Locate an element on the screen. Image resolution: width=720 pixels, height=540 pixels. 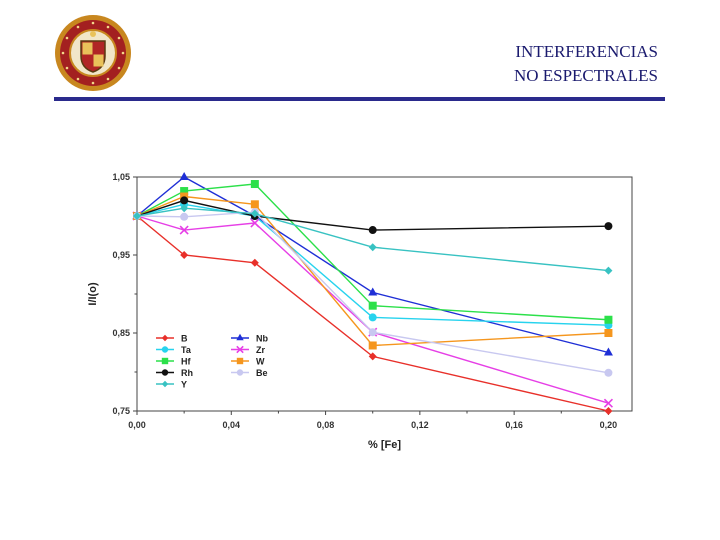
x-tick-label: 0,16 is located at coordinates (514, 425).